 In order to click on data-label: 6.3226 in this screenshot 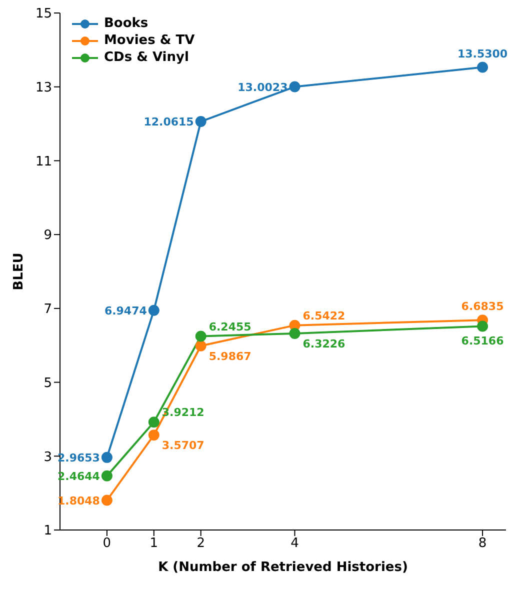, I will do `click(324, 343)`.